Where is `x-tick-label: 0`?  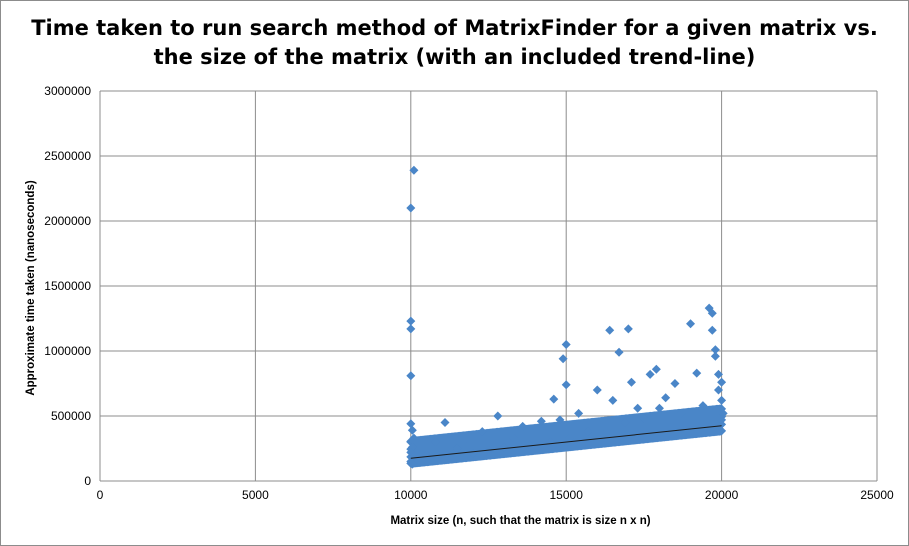 x-tick-label: 0 is located at coordinates (100, 495).